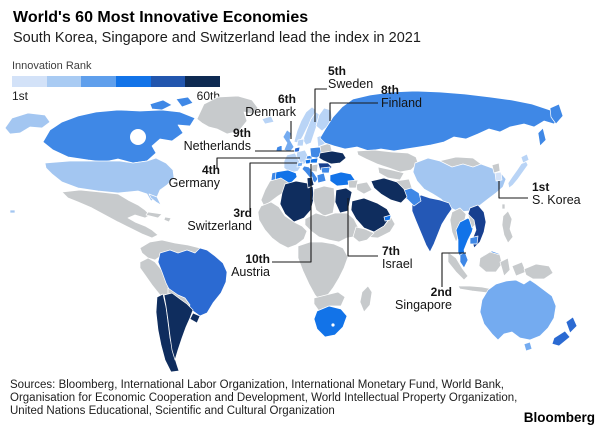 The height and width of the screenshot is (435, 600). Describe the element at coordinates (496, 168) in the screenshot. I see `country-north-korea` at that location.